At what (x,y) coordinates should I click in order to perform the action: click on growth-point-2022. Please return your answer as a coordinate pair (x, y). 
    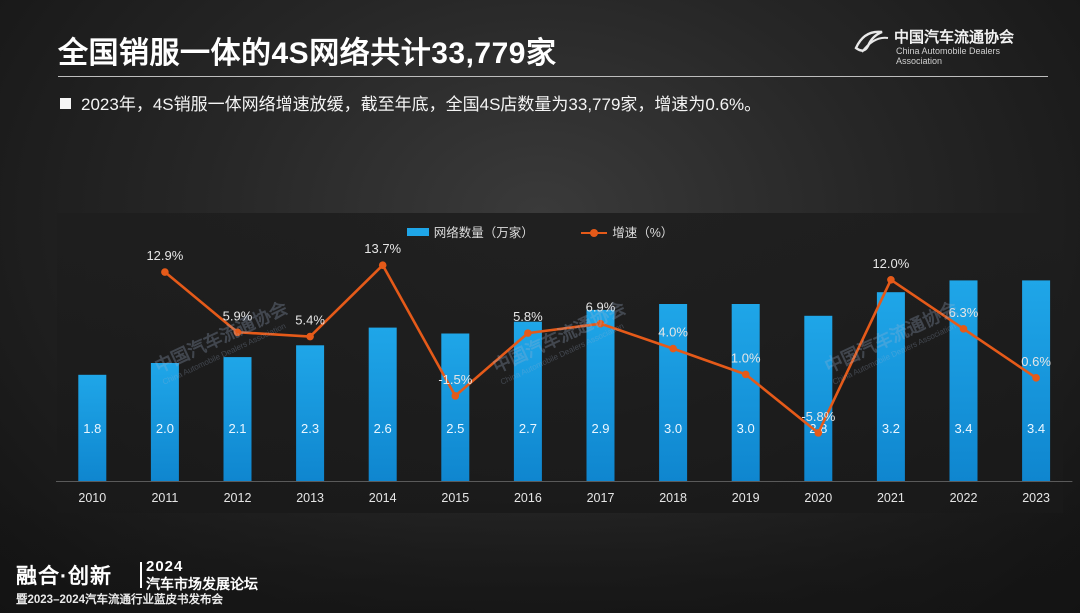
    Looking at the image, I should click on (963, 329).